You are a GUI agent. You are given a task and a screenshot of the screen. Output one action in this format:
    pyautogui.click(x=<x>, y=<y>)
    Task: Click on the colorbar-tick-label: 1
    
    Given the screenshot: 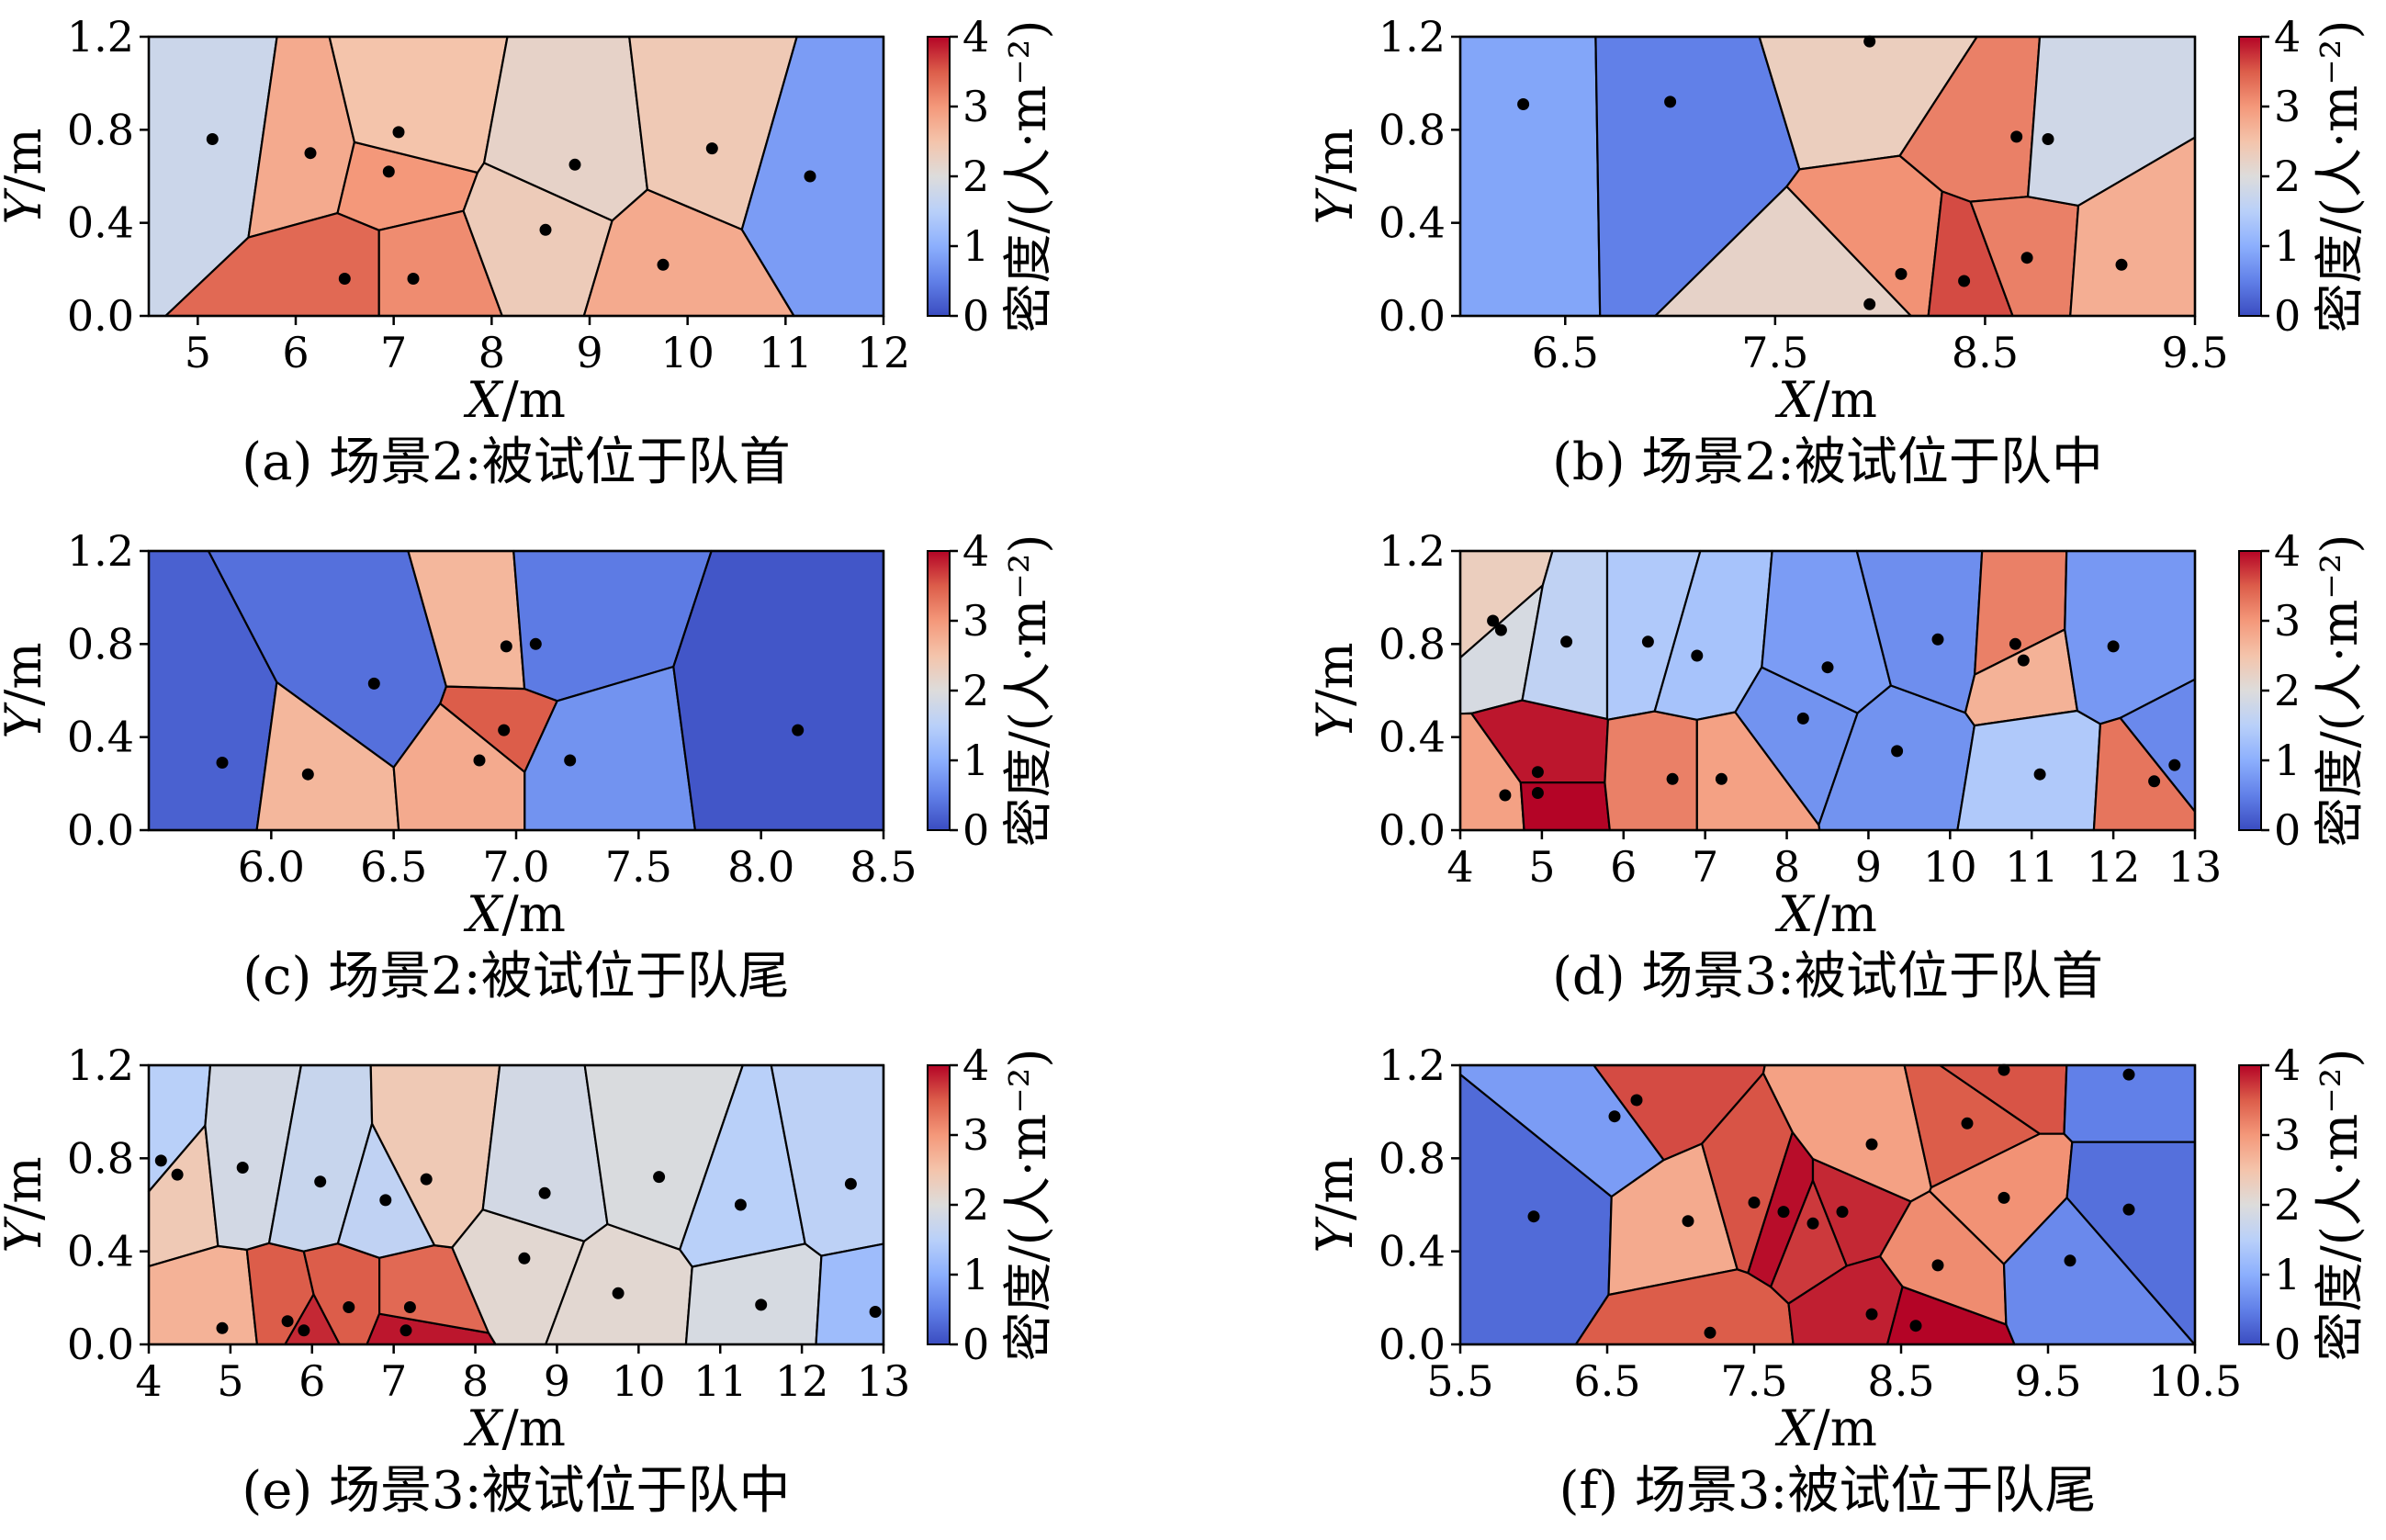 What is the action you would take?
    pyautogui.click(x=975, y=1274)
    